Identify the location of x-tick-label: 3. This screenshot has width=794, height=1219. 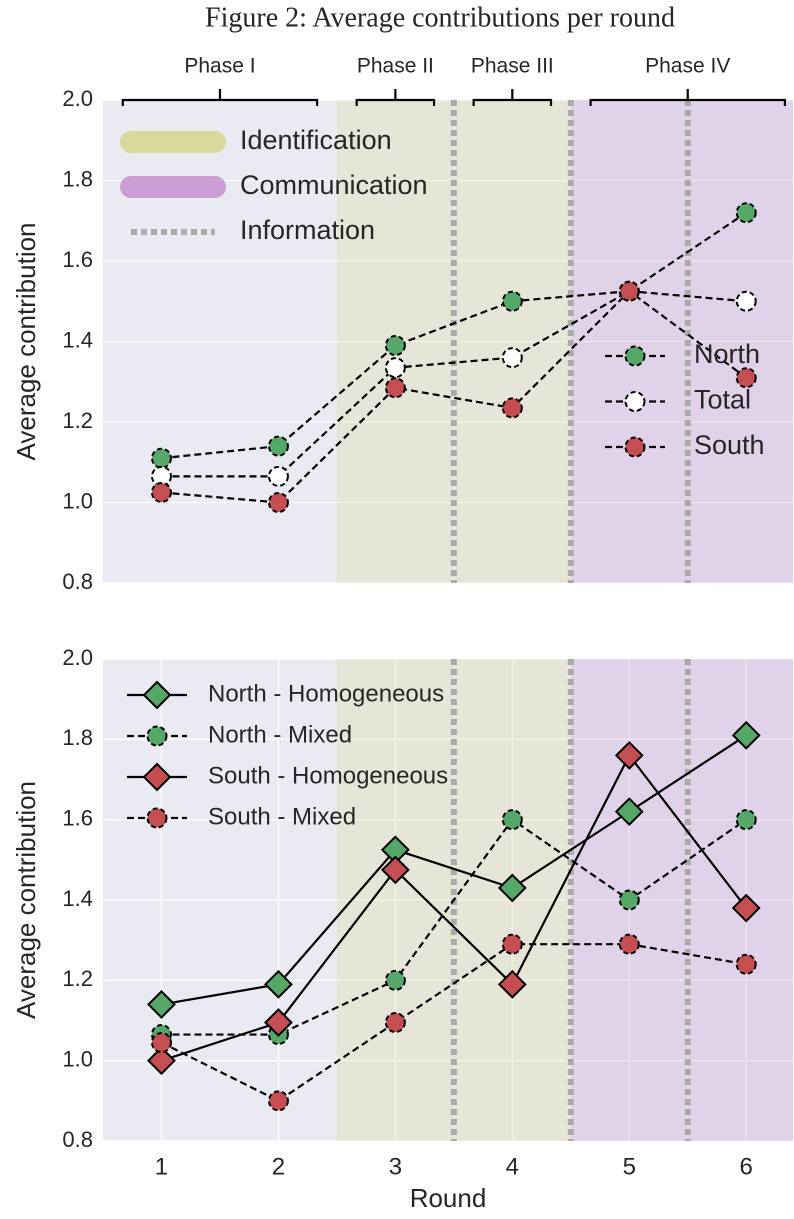
(395, 1166).